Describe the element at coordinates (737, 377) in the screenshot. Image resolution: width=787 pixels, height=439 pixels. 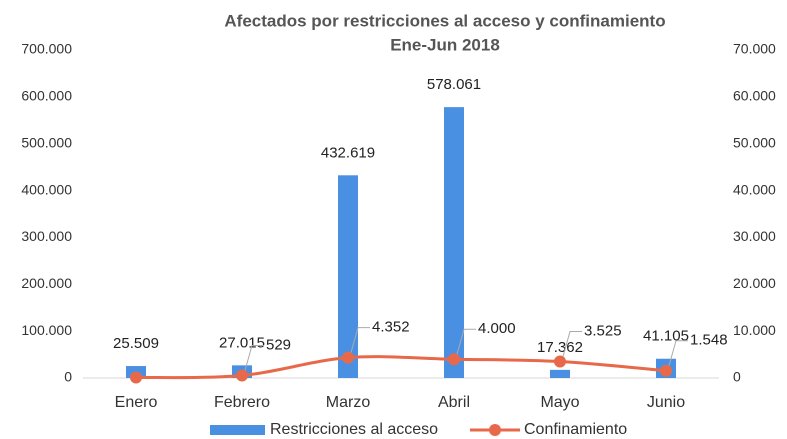
I see `y2-tick-label: 0` at that location.